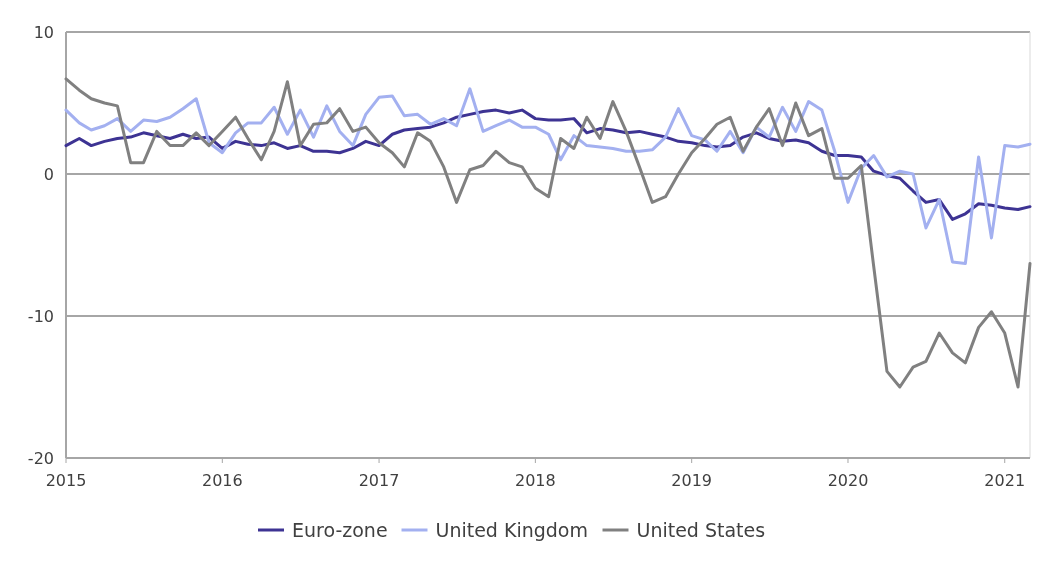 The height and width of the screenshot is (572, 1054). I want to click on x-tick-label: 2018, so click(535, 480).